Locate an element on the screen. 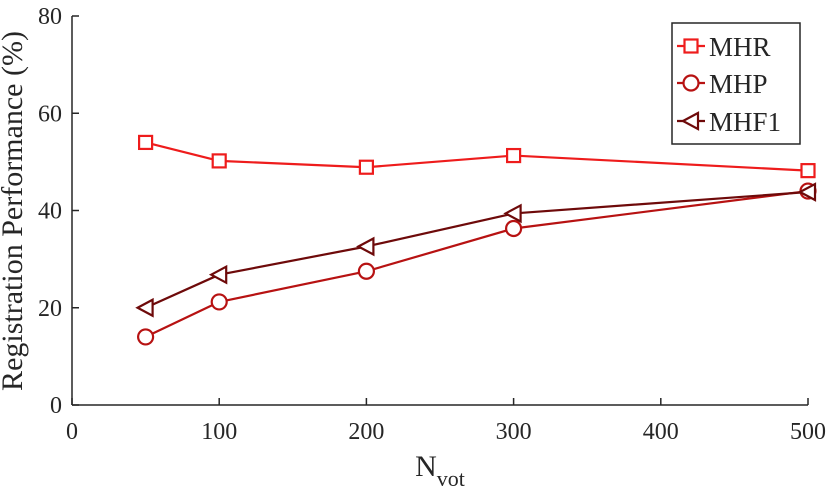 The image size is (831, 498). series-mhr is located at coordinates (477, 156).